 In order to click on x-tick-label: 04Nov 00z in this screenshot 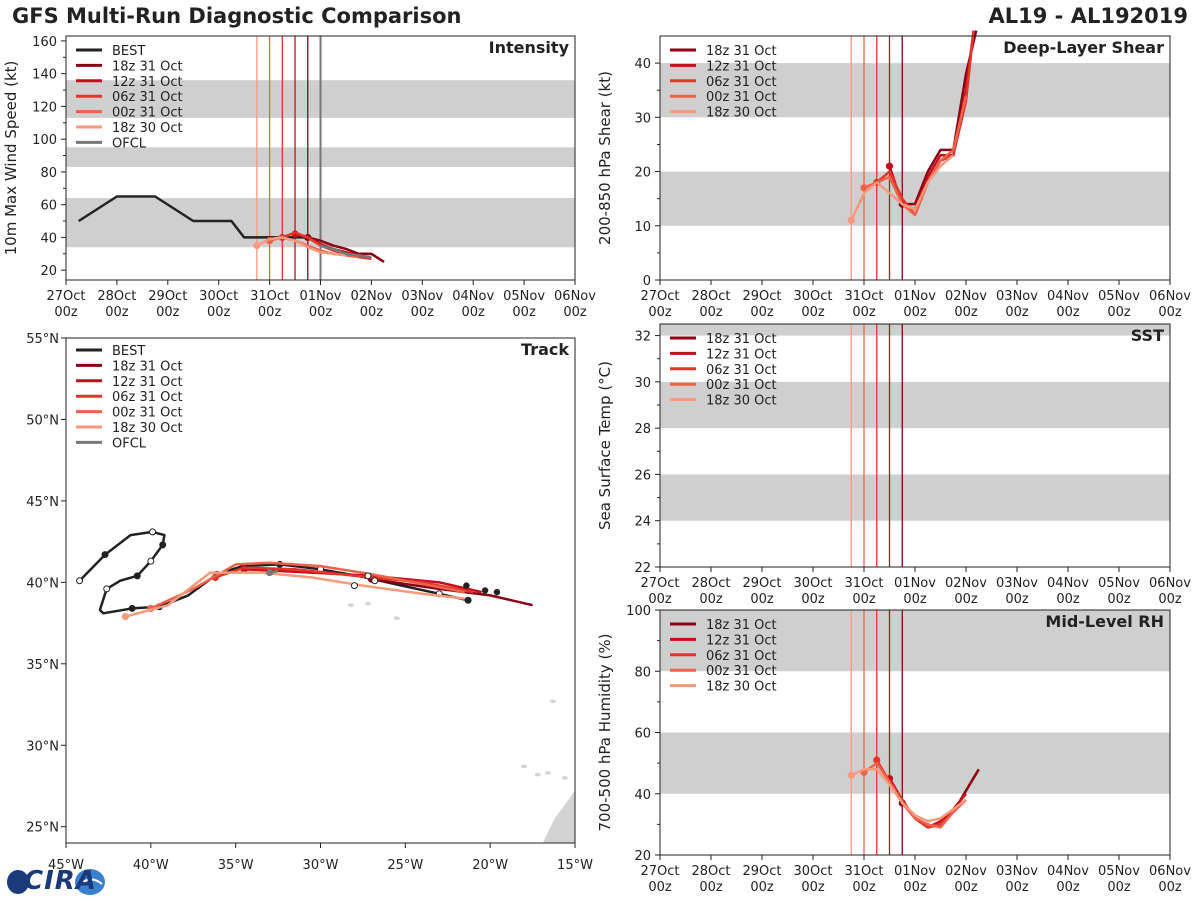, I will do `click(1068, 879)`.